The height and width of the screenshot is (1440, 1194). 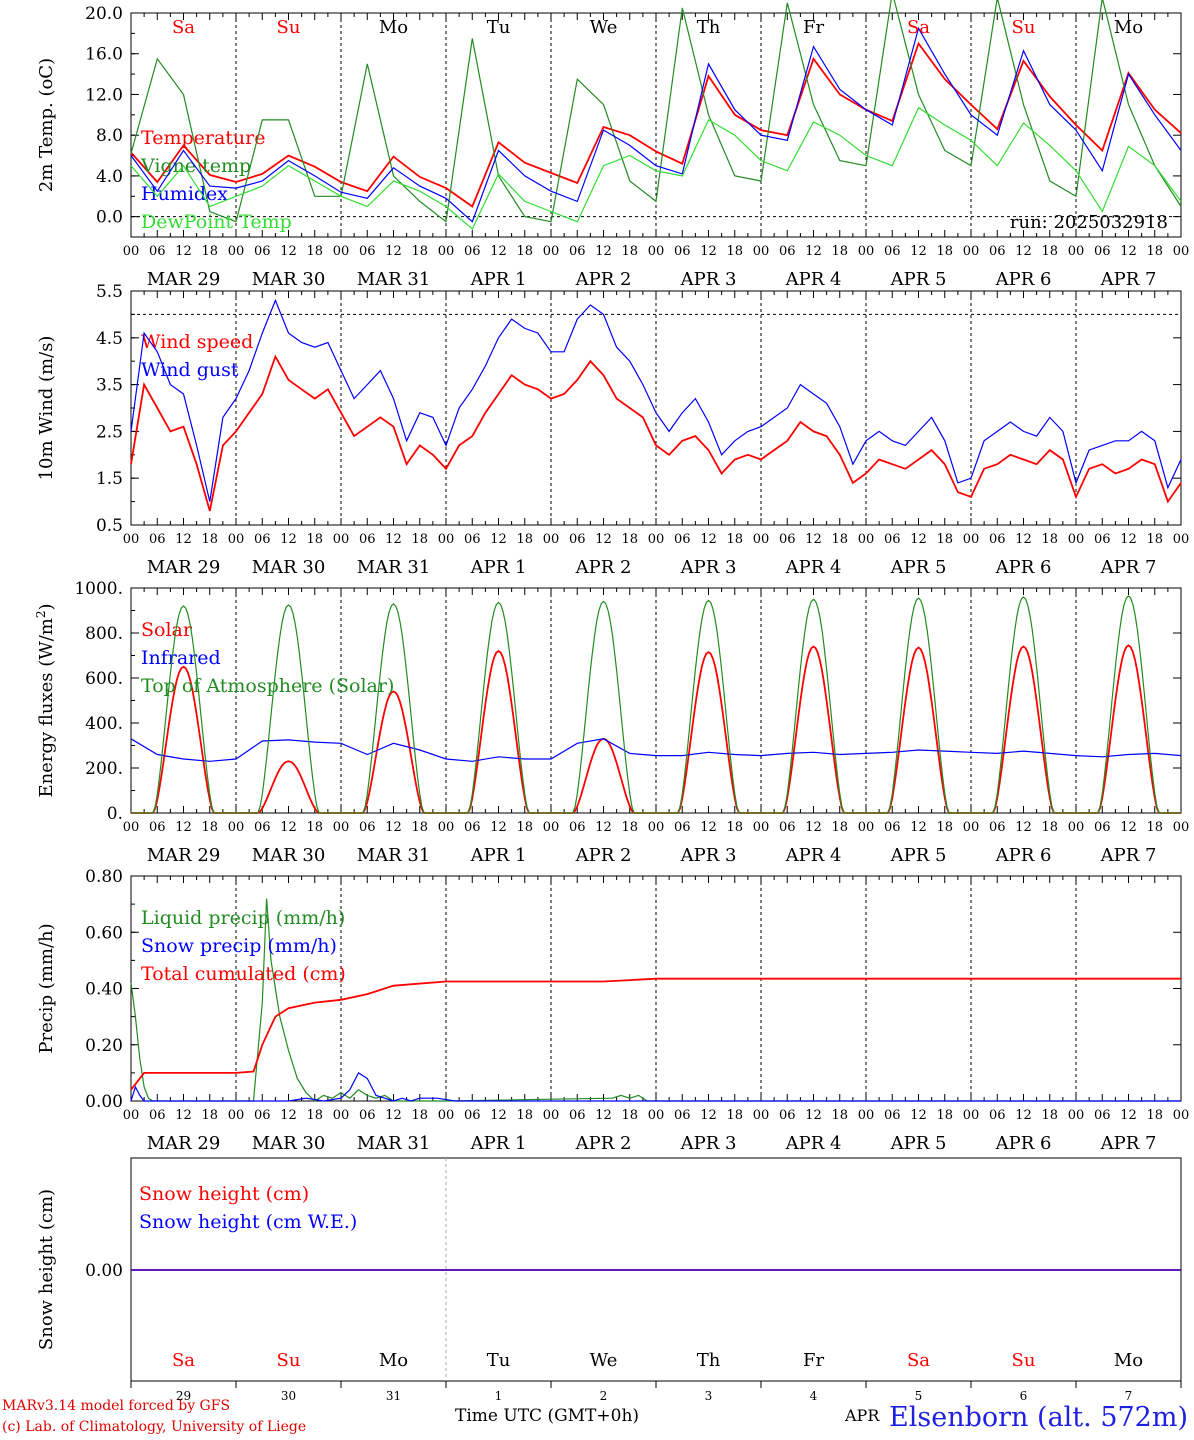 What do you see at coordinates (243, 974) in the screenshot?
I see `legend-entry: Total cumulated (cm)` at bounding box center [243, 974].